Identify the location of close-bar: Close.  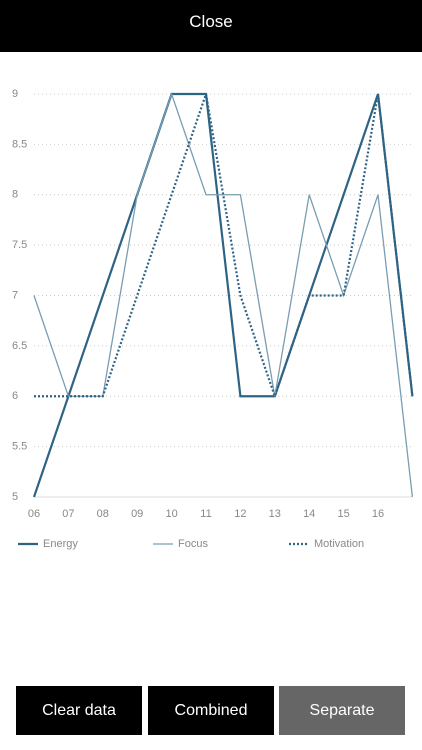
(211, 26).